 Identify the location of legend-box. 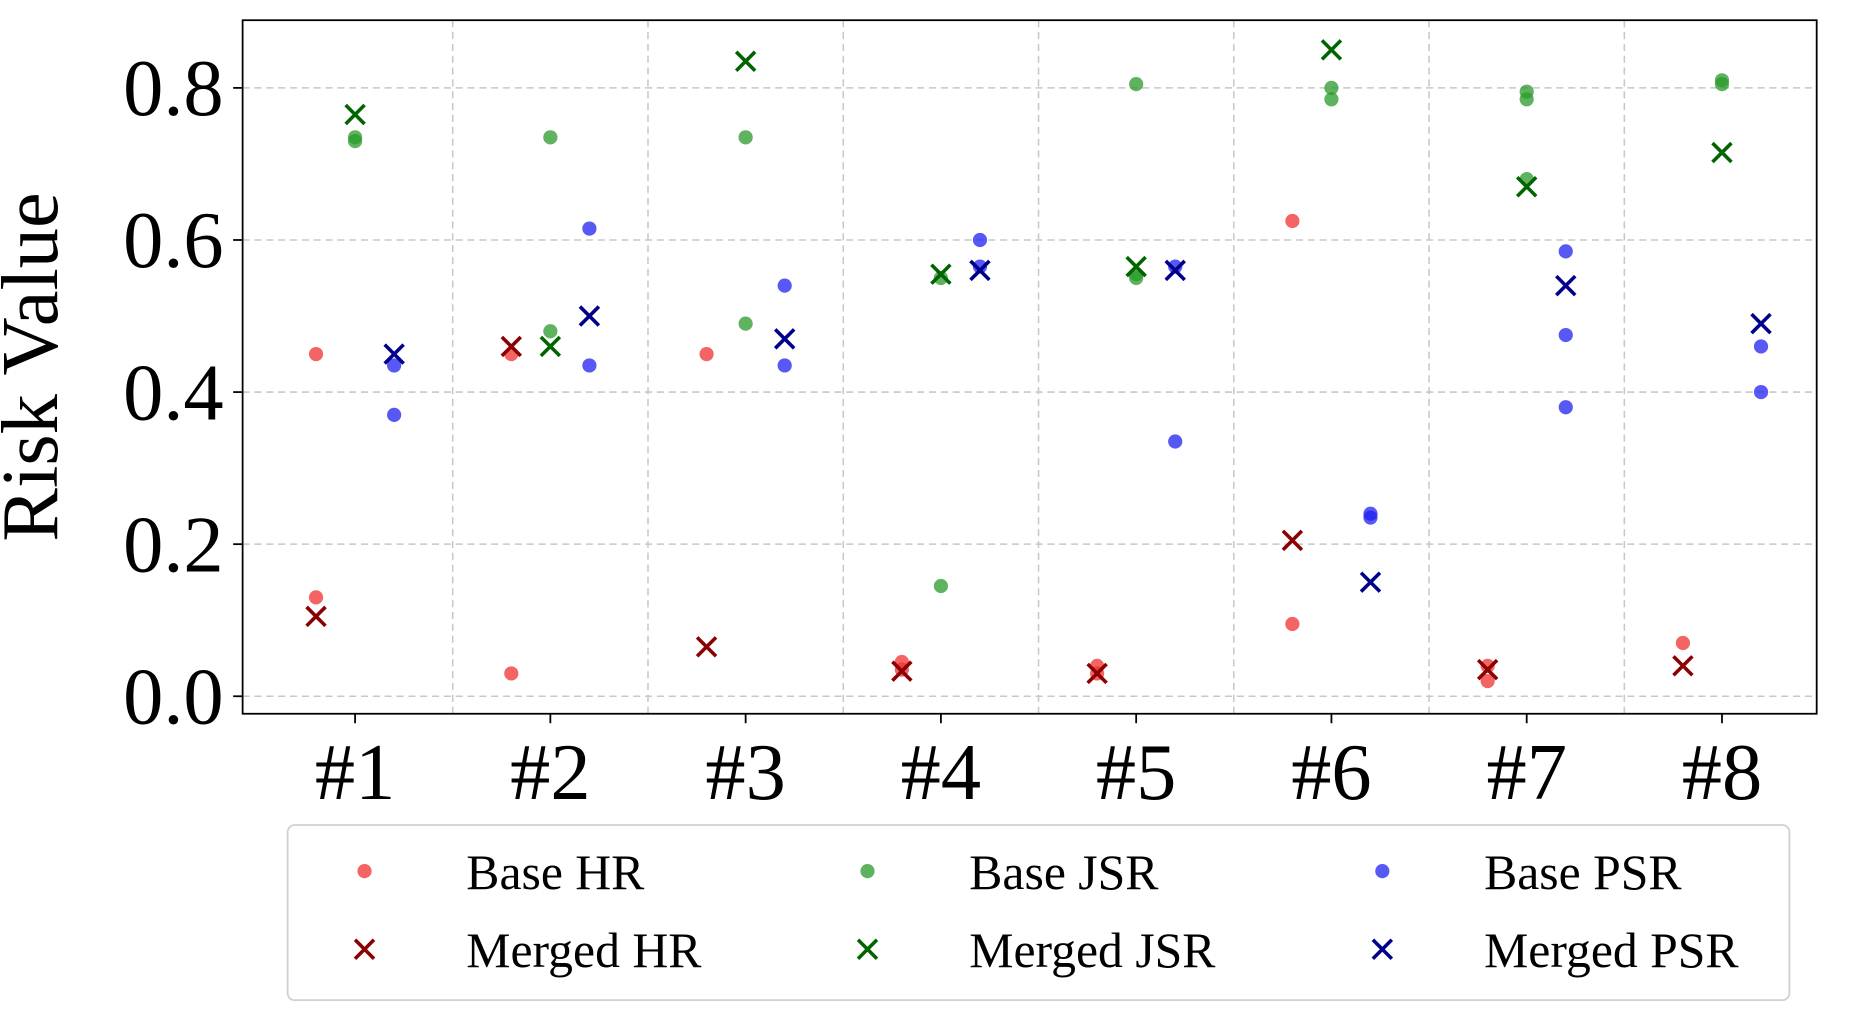
(1038, 913).